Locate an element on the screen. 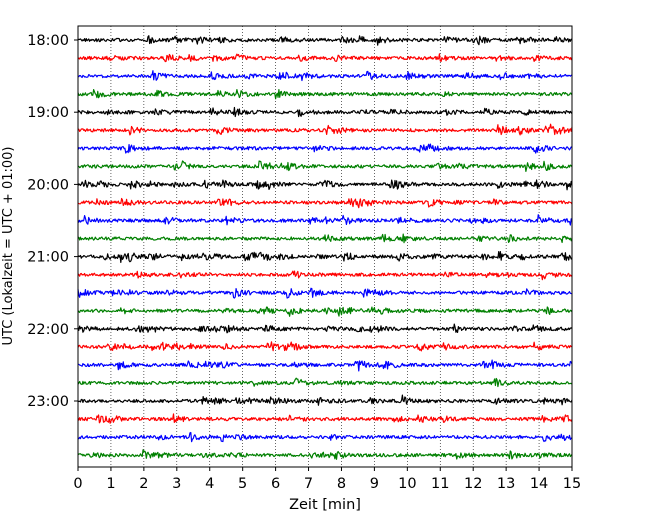 The width and height of the screenshot is (650, 520). trace-1900 is located at coordinates (325, 112).